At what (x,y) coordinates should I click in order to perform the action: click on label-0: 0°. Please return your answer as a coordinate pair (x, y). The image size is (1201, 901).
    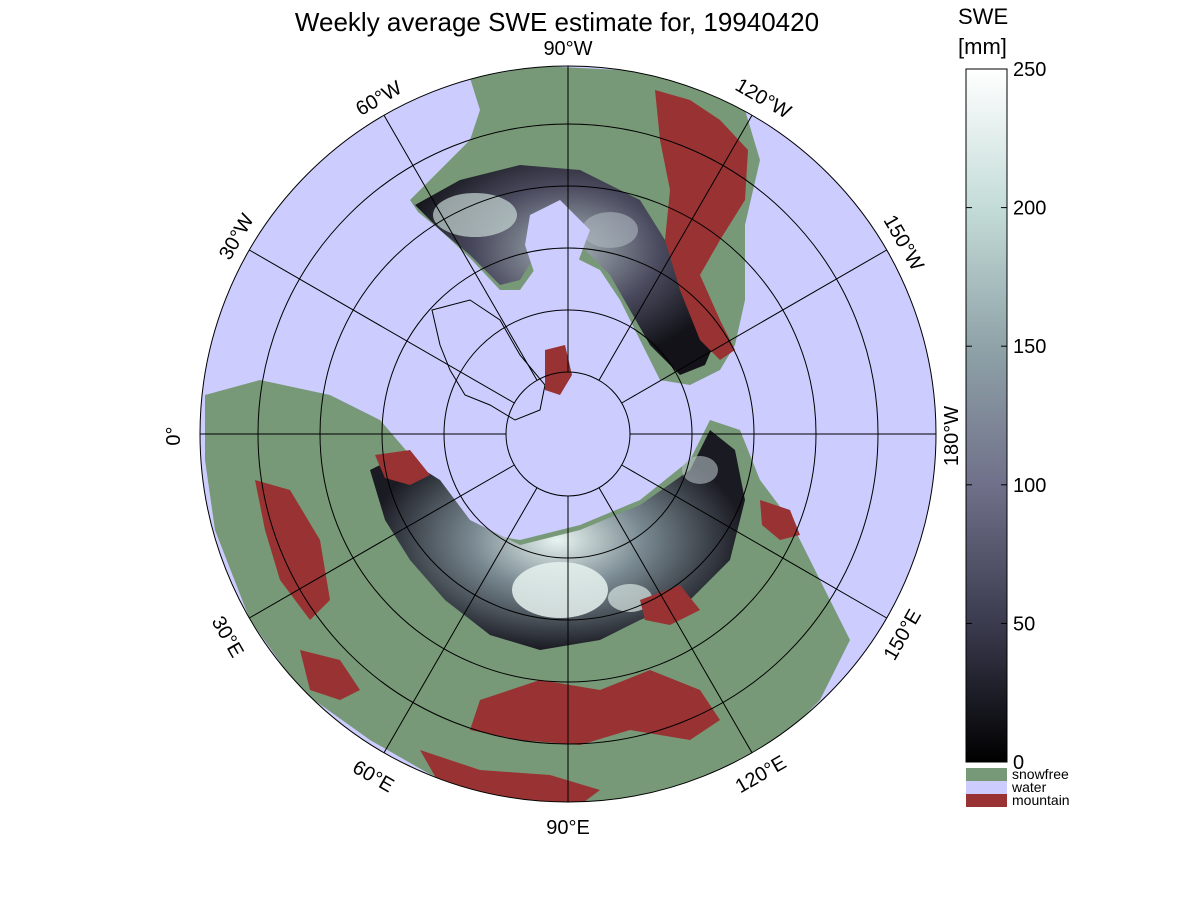
    Looking at the image, I should click on (174, 435).